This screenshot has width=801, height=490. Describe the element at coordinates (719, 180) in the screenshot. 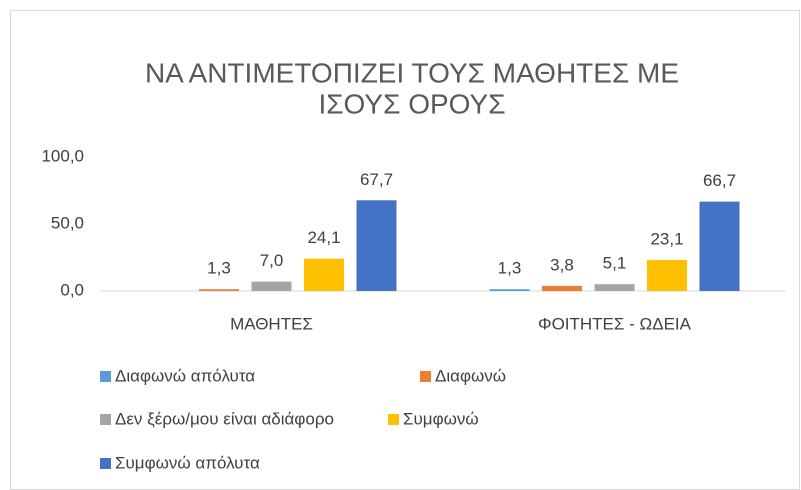

I see `value-label: 66,7` at that location.